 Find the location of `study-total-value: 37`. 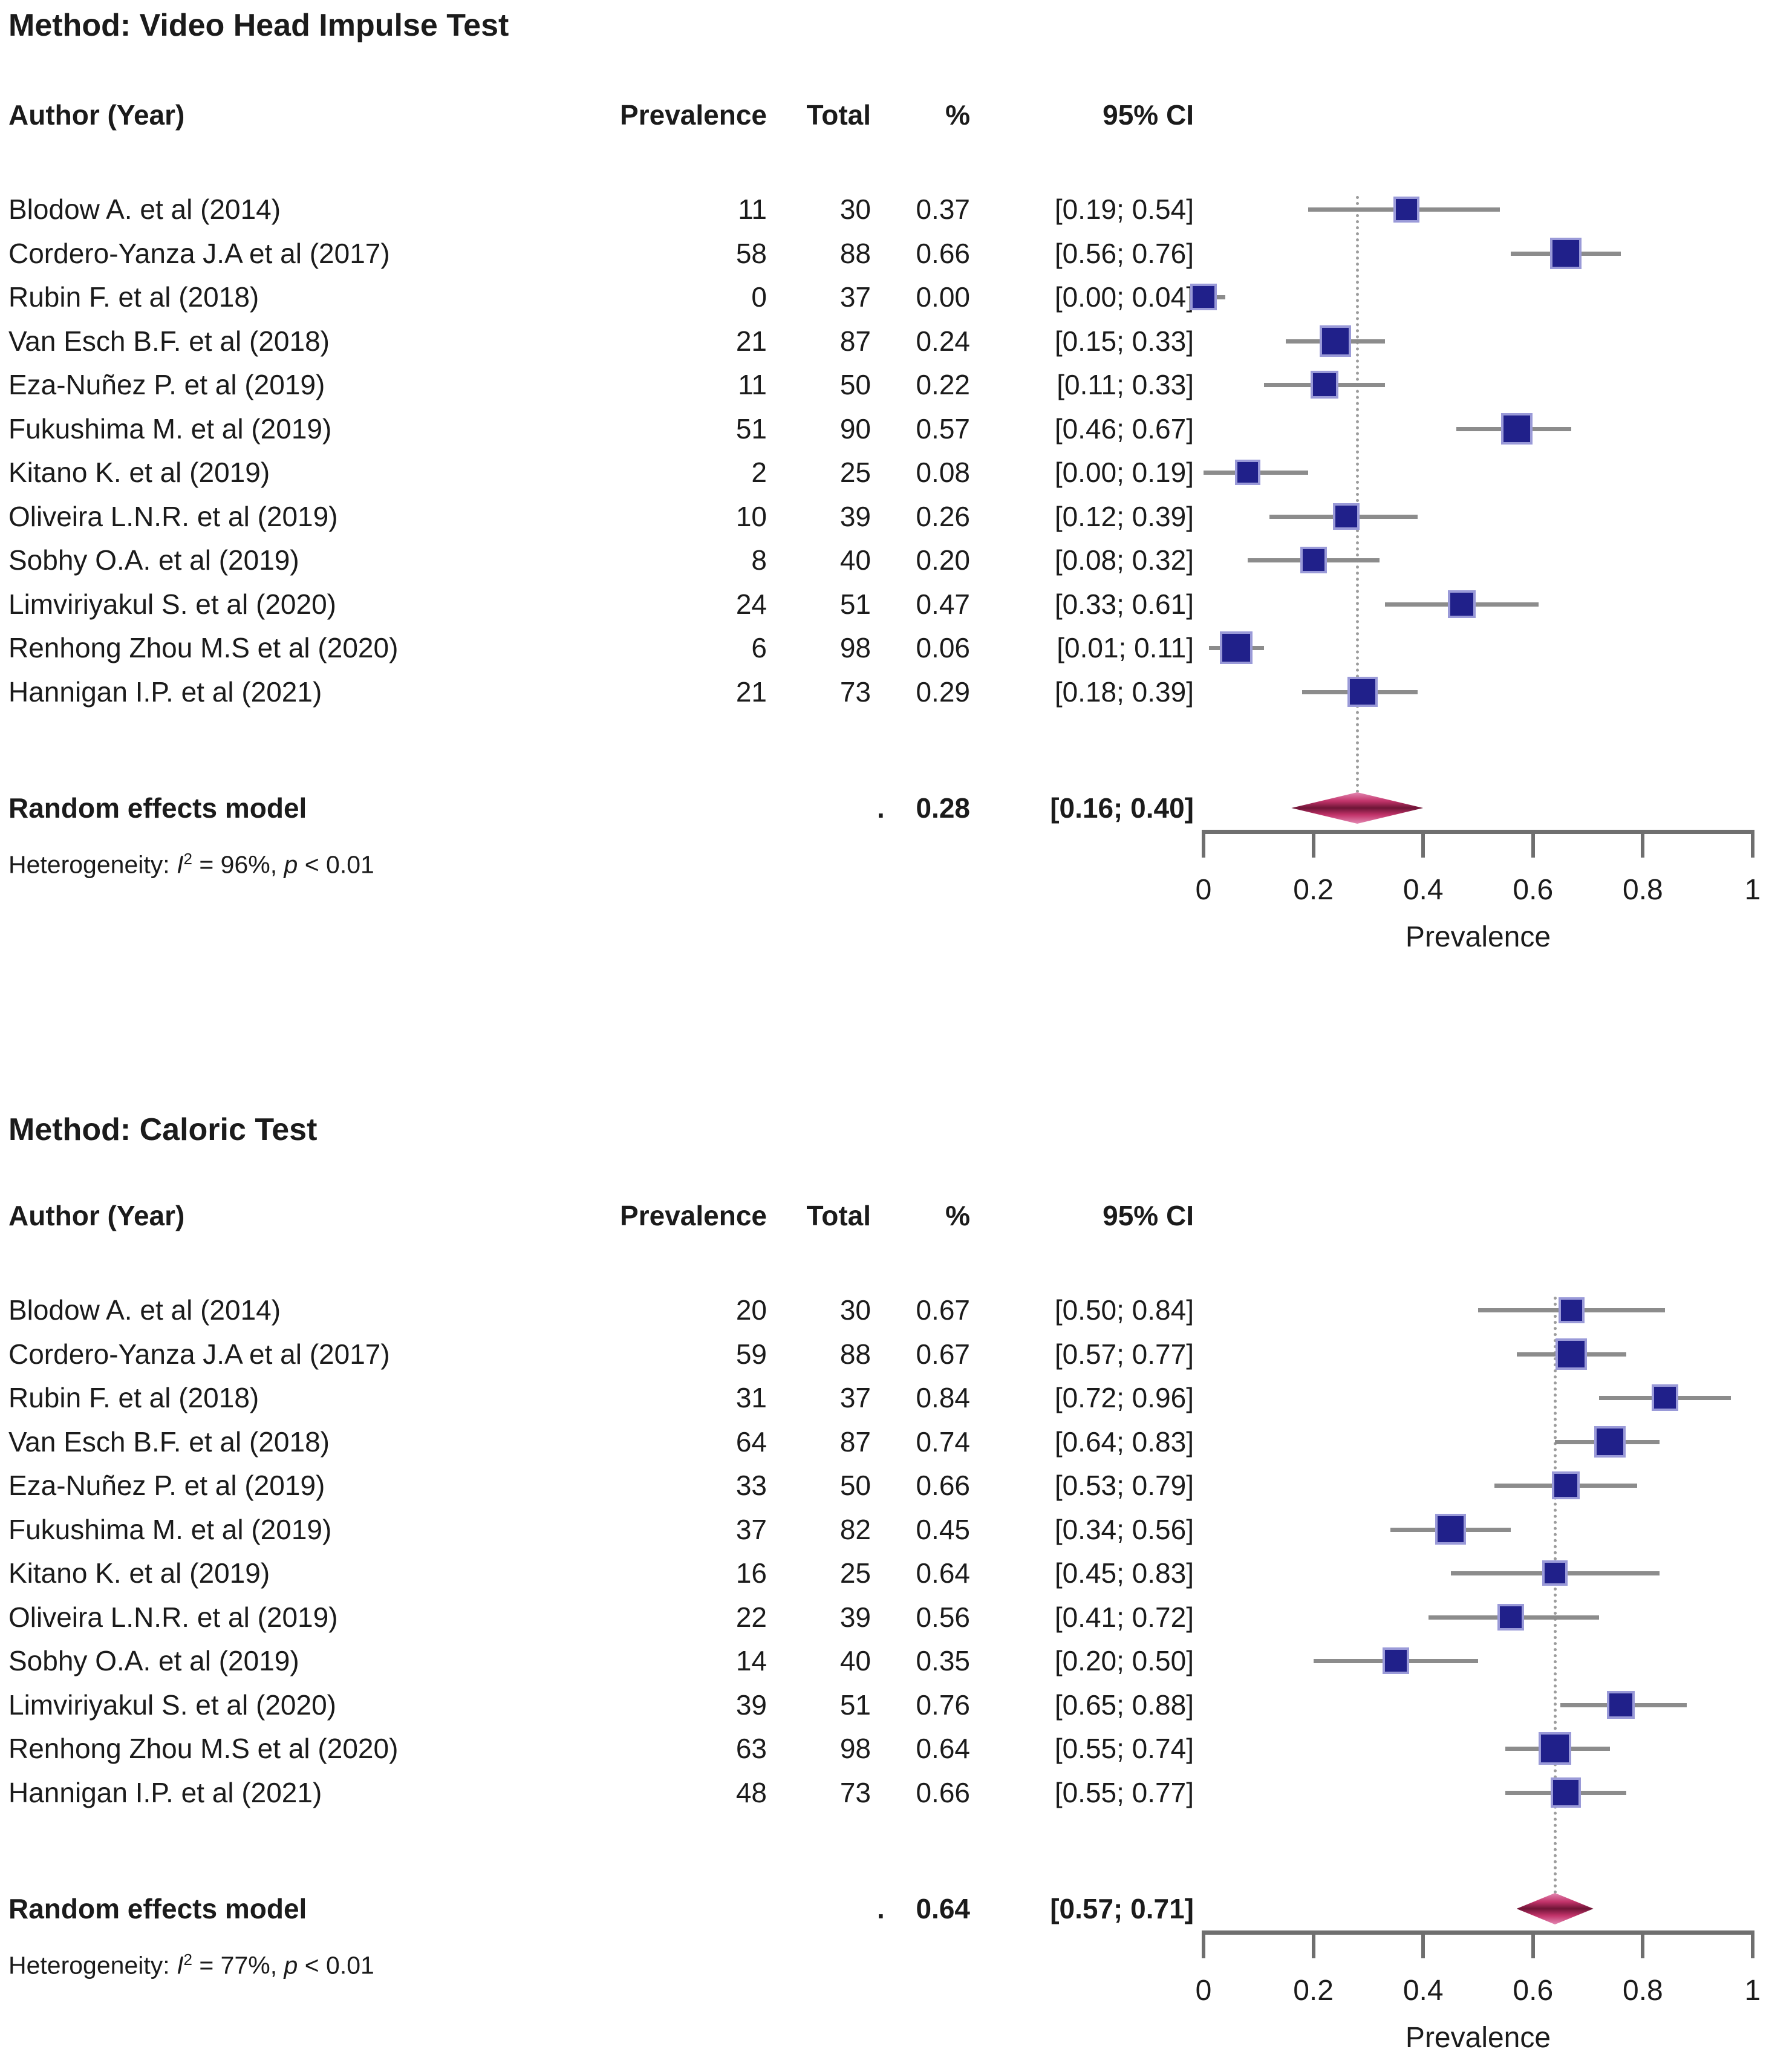

study-total-value: 37 is located at coordinates (855, 1397).